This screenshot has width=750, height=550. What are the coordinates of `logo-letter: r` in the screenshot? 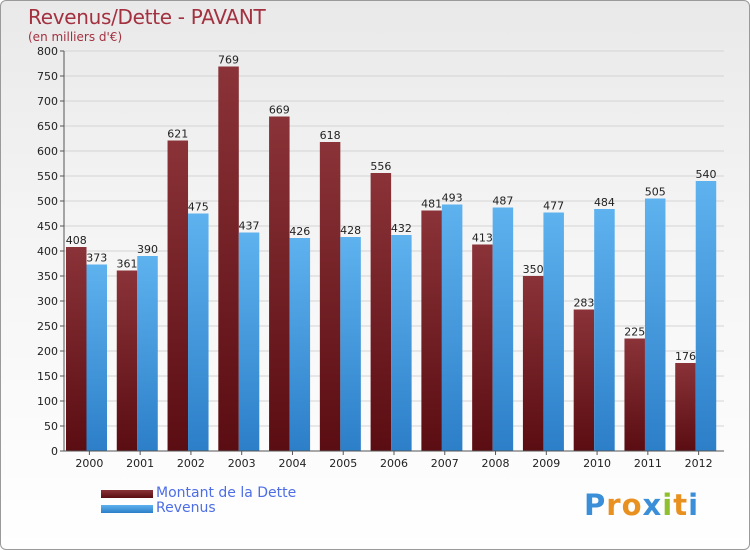 It's located at (614, 505).